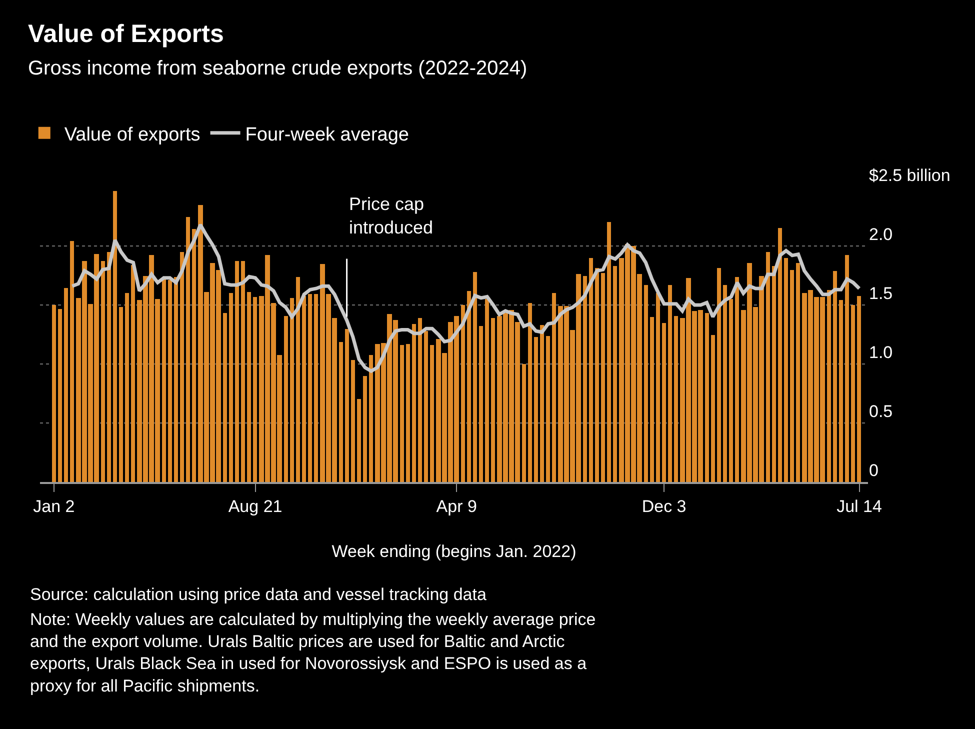 The image size is (975, 729). Describe the element at coordinates (664, 506) in the screenshot. I see `x-tick-label: Dec 3` at that location.